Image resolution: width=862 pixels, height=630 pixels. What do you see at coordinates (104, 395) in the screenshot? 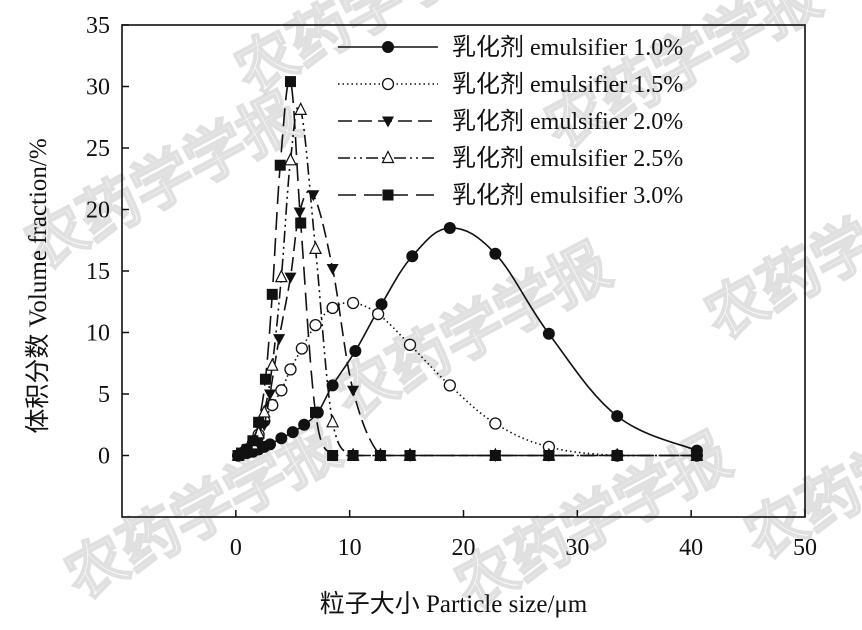
I see `y-tick-label: 5` at bounding box center [104, 395].